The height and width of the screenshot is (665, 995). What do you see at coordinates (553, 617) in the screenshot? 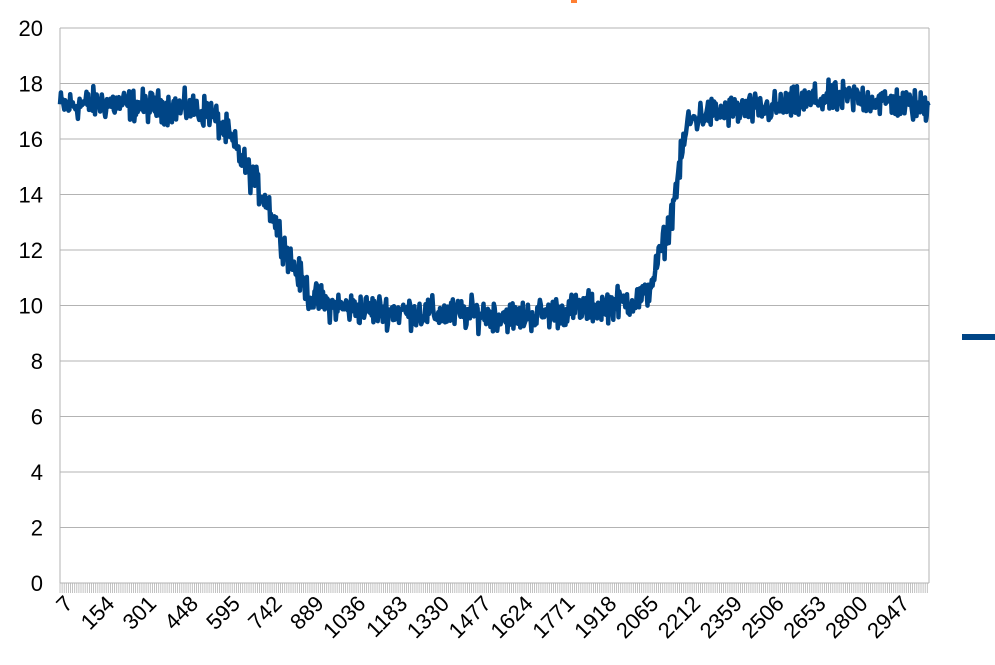
I see `x-tick-label: 1771` at bounding box center [553, 617].